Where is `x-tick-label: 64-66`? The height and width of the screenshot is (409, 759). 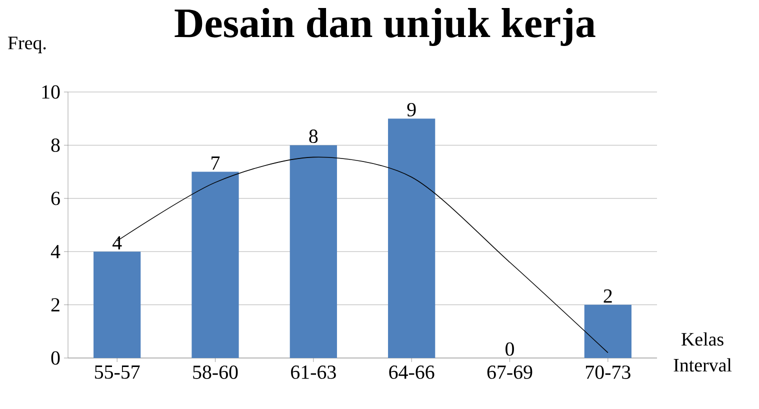 x-tick-label: 64-66 is located at coordinates (411, 372).